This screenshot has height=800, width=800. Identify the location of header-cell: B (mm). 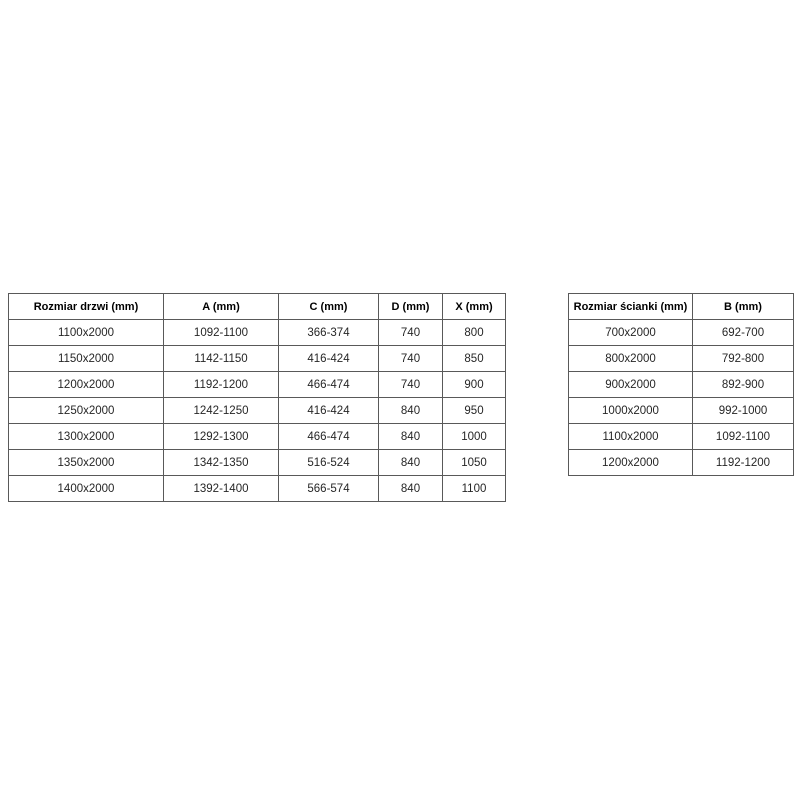
(743, 306).